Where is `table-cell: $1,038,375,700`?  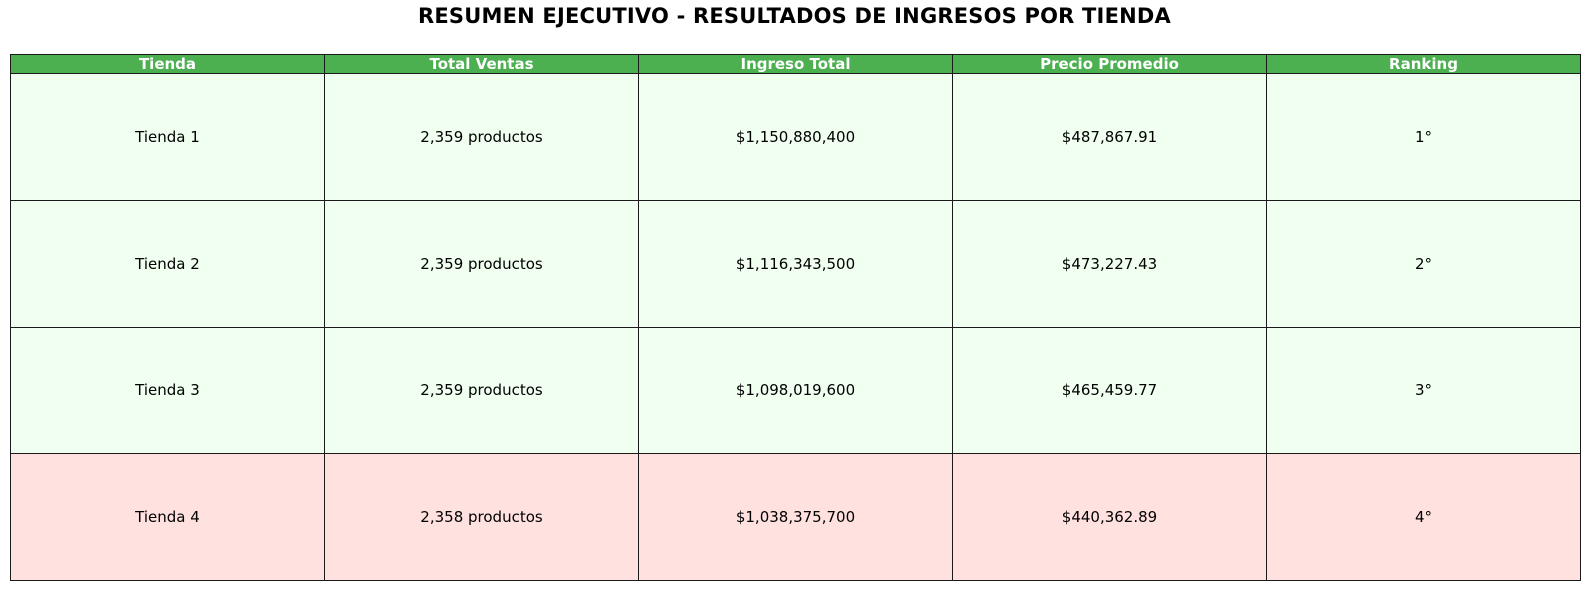
table-cell: $1,038,375,700 is located at coordinates (795, 517).